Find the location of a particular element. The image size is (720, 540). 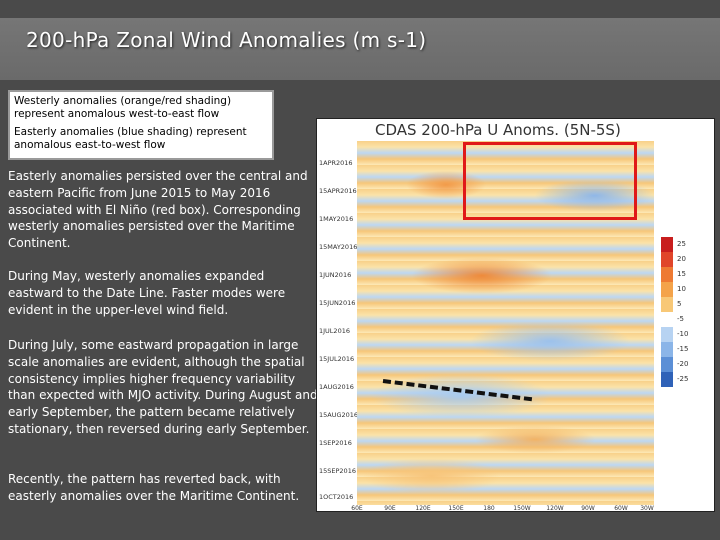

colorbar-label: -10 is located at coordinates (683, 334).